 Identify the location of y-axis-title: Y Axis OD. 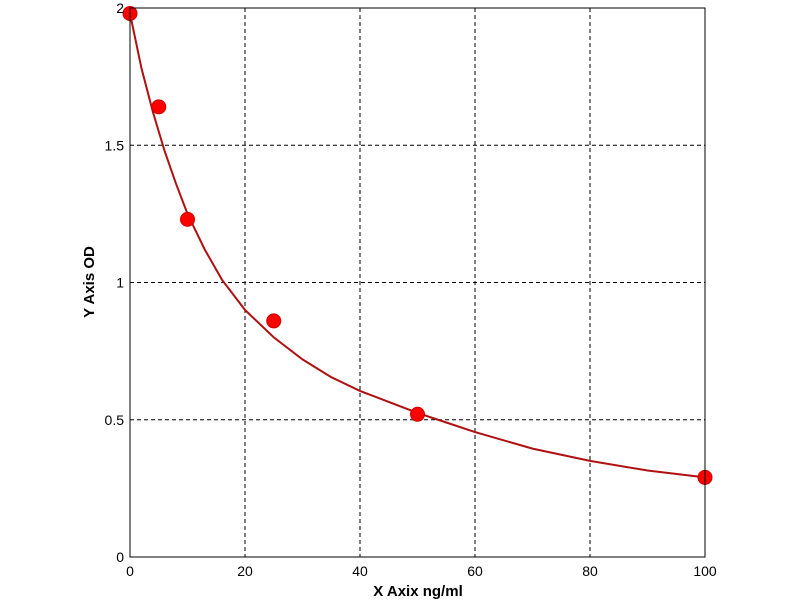
(89, 282).